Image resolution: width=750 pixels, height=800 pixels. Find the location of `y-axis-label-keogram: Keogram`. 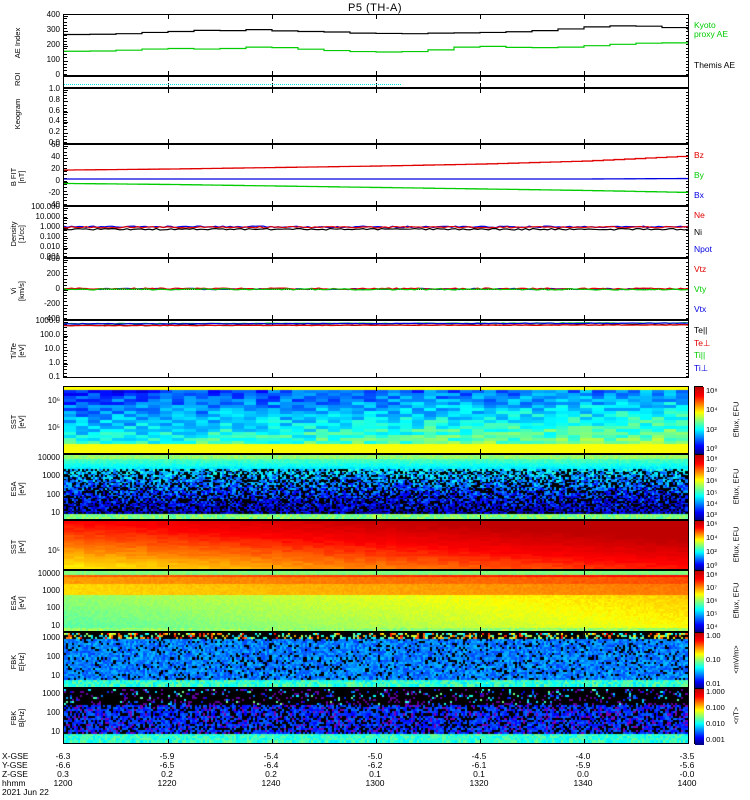

y-axis-label-keogram: Keogram is located at coordinates (17, 114).